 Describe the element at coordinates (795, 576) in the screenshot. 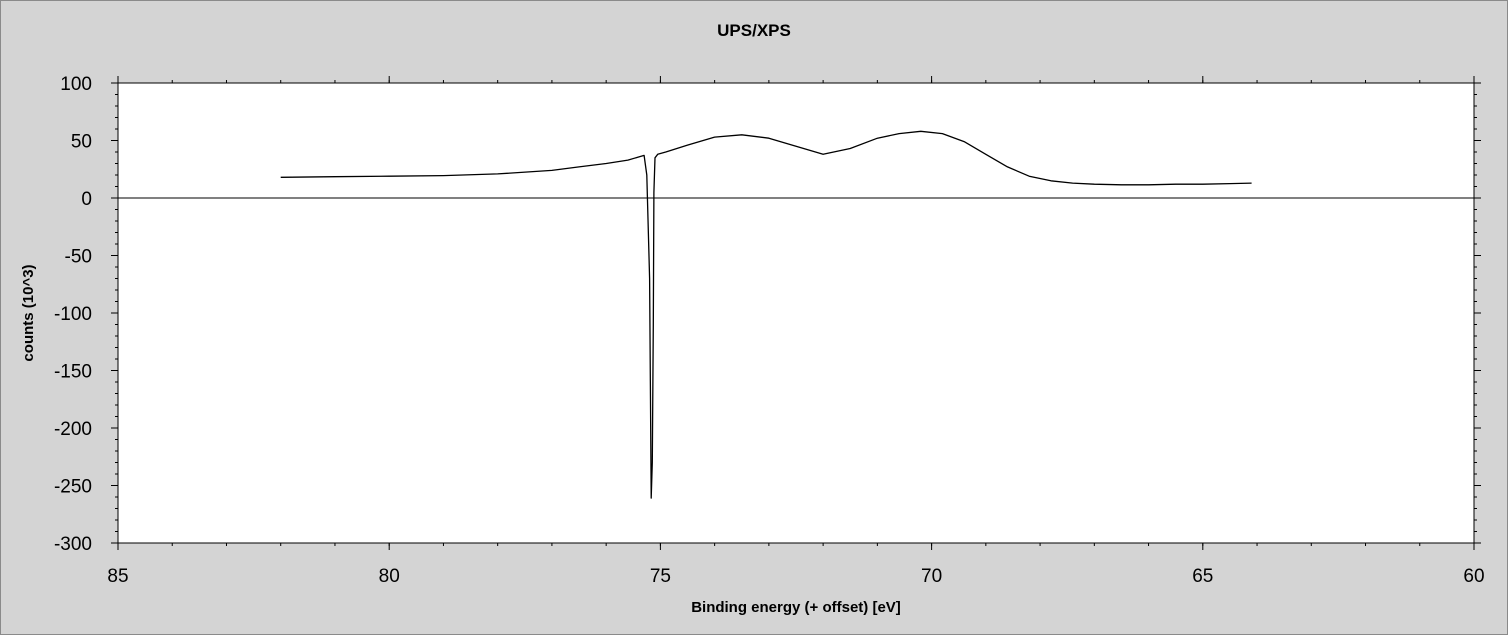

I see `x-tick-labels: 85 80 75 70 65 60` at that location.